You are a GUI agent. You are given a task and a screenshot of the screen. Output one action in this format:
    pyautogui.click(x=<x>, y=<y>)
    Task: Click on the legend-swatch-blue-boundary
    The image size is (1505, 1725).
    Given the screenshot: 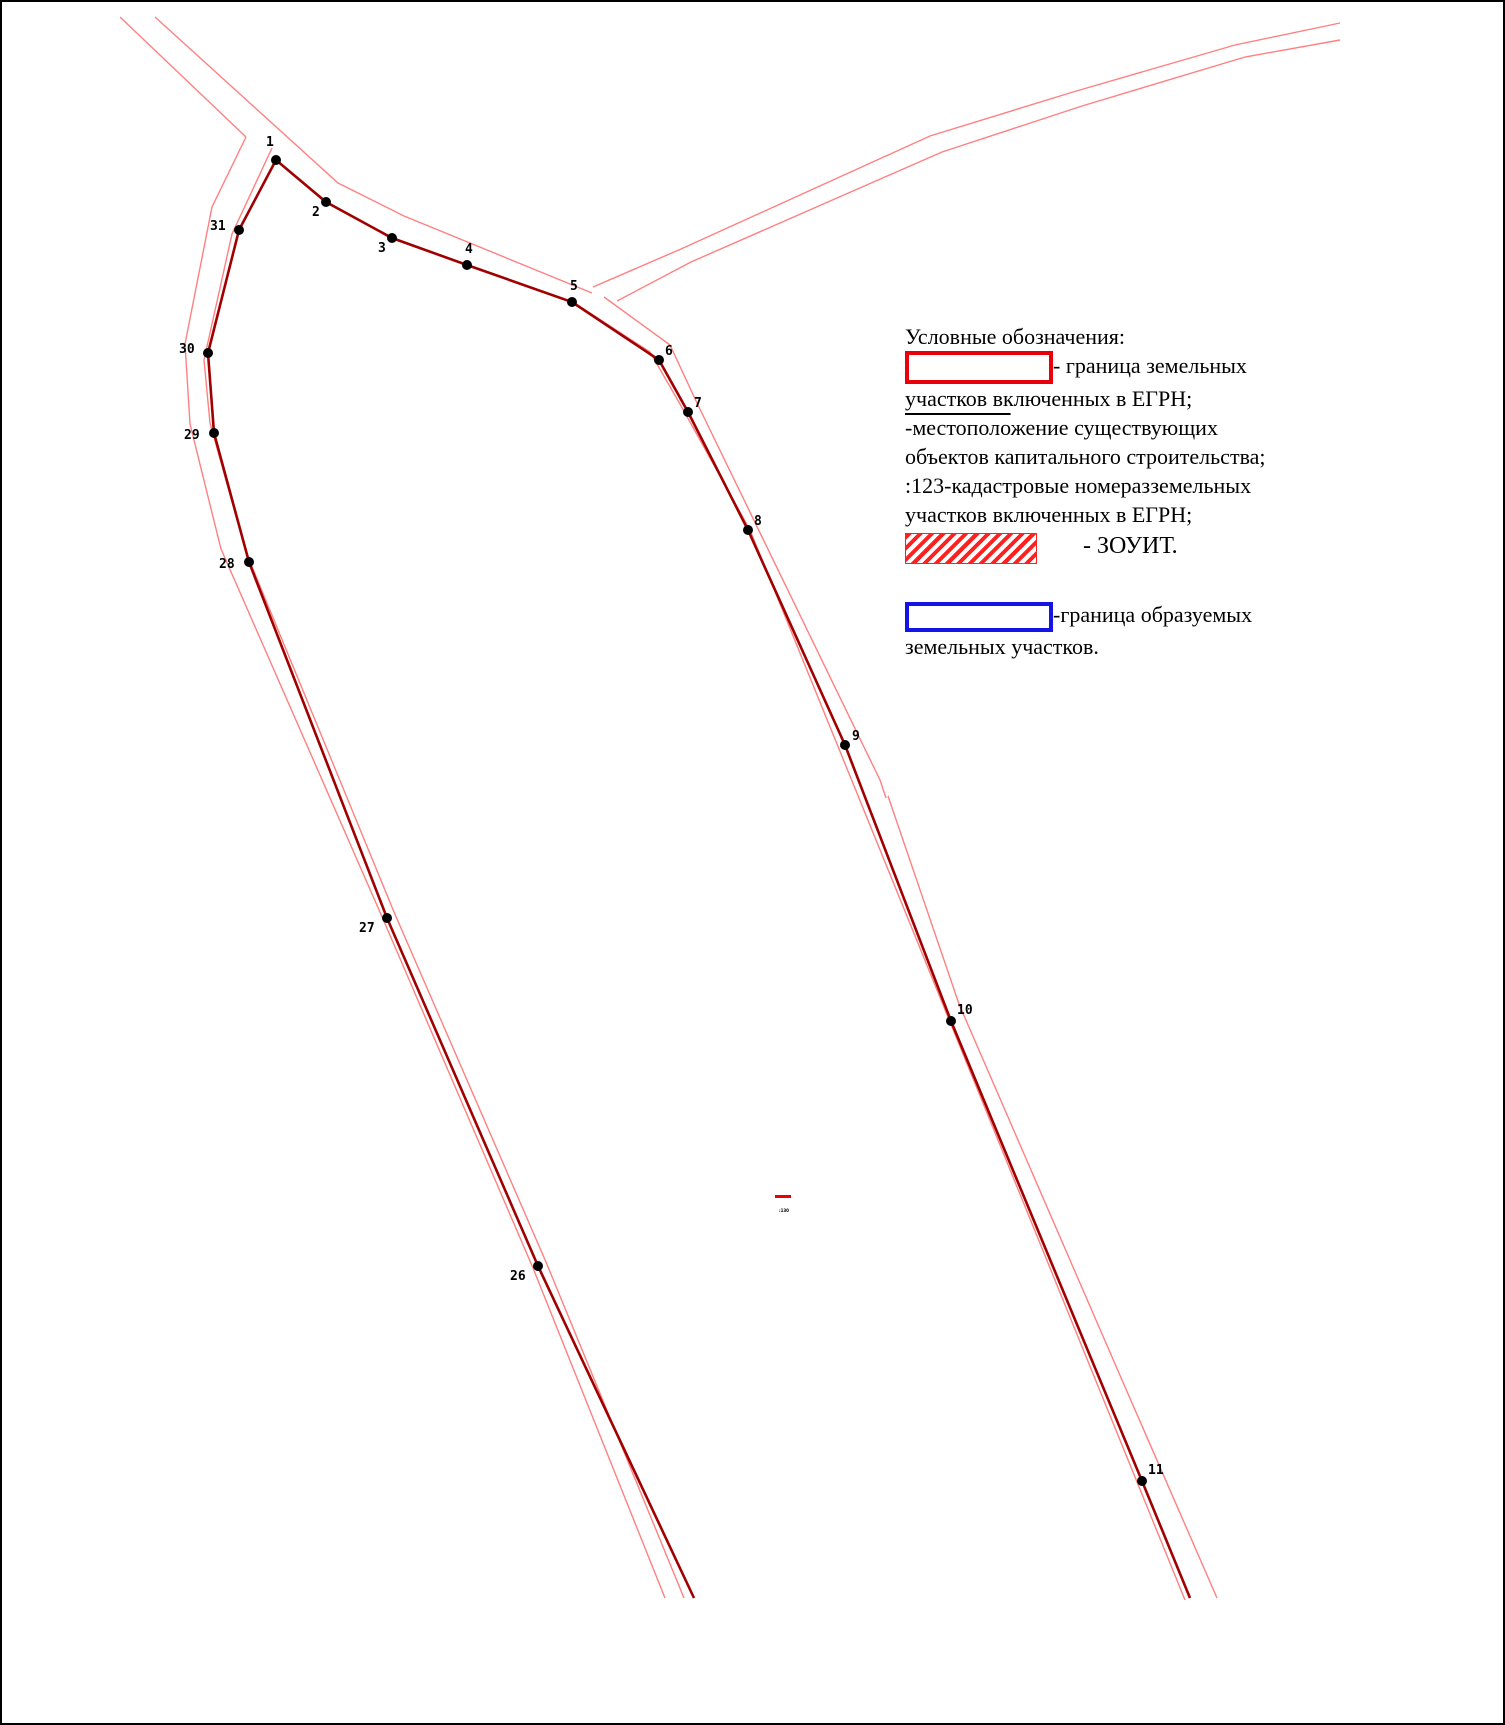 What is the action you would take?
    pyautogui.click(x=979, y=616)
    